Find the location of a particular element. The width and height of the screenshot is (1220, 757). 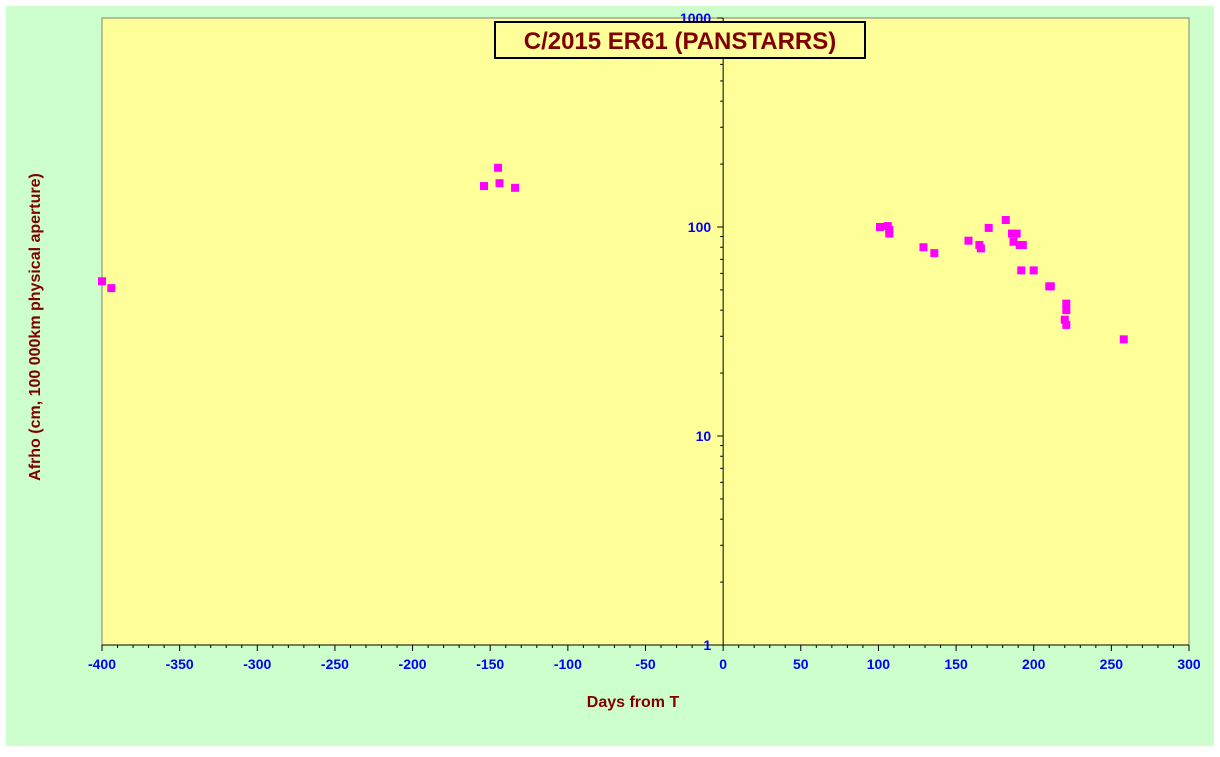

x-tick-label: -200 is located at coordinates (413, 664).